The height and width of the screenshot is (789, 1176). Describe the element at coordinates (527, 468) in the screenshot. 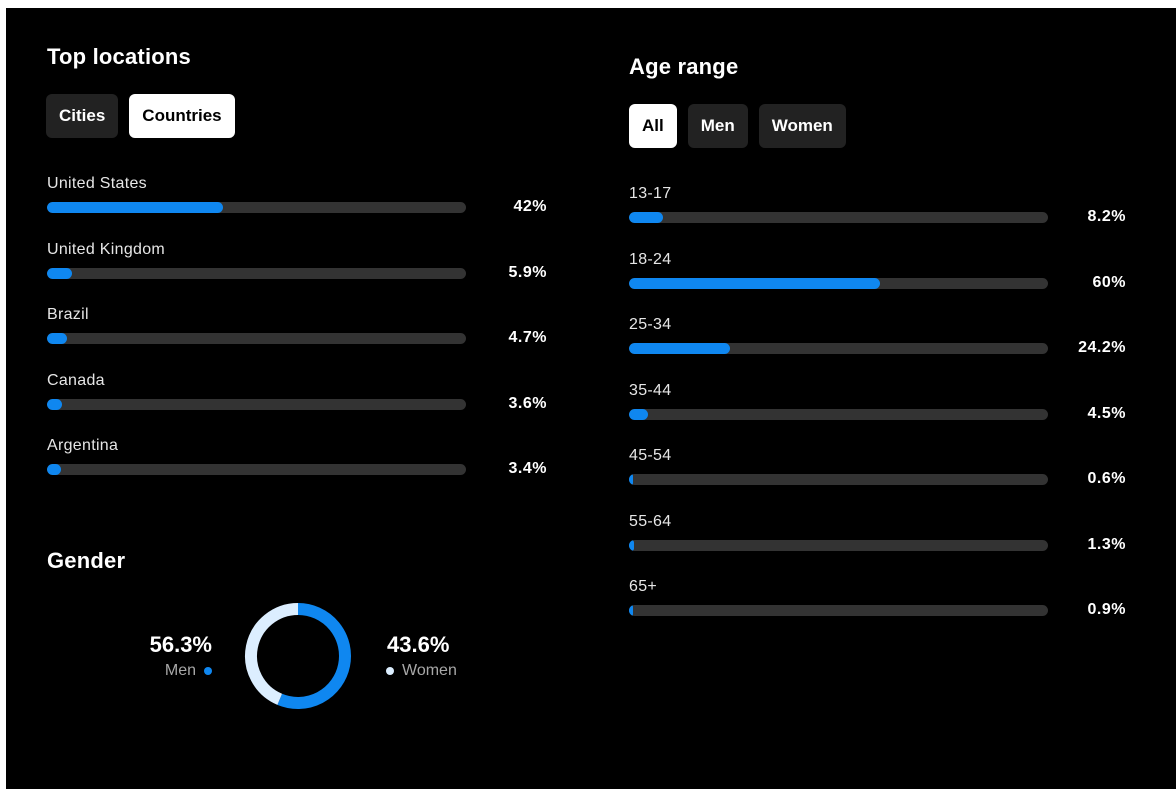

I see `bar-value-label: 3.4%` at that location.